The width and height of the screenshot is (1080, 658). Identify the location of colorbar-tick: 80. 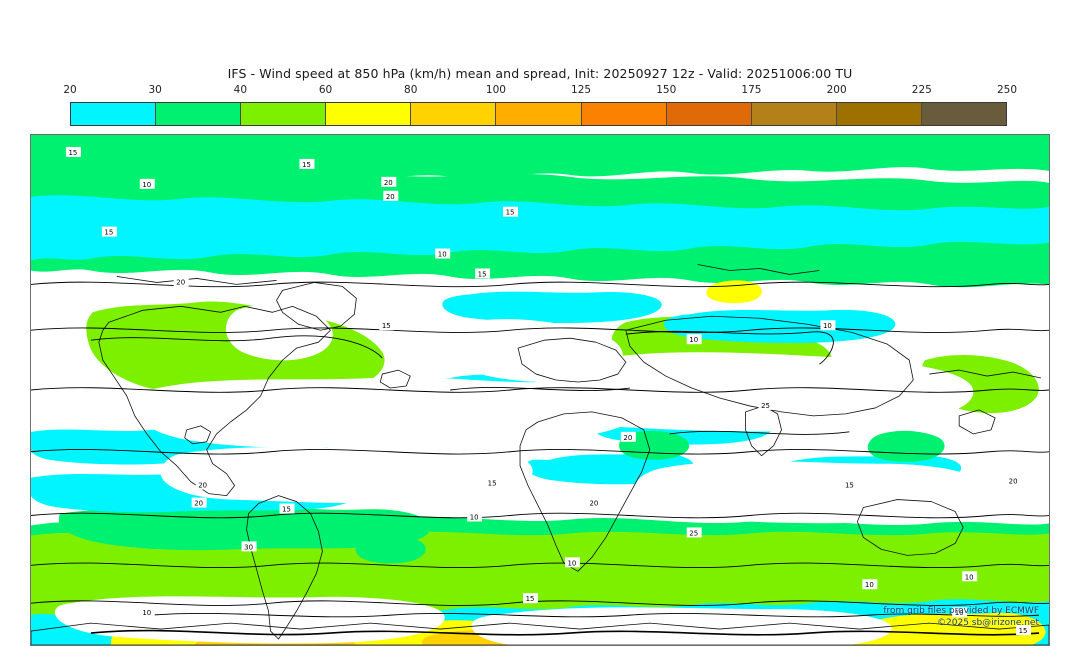
(411, 90).